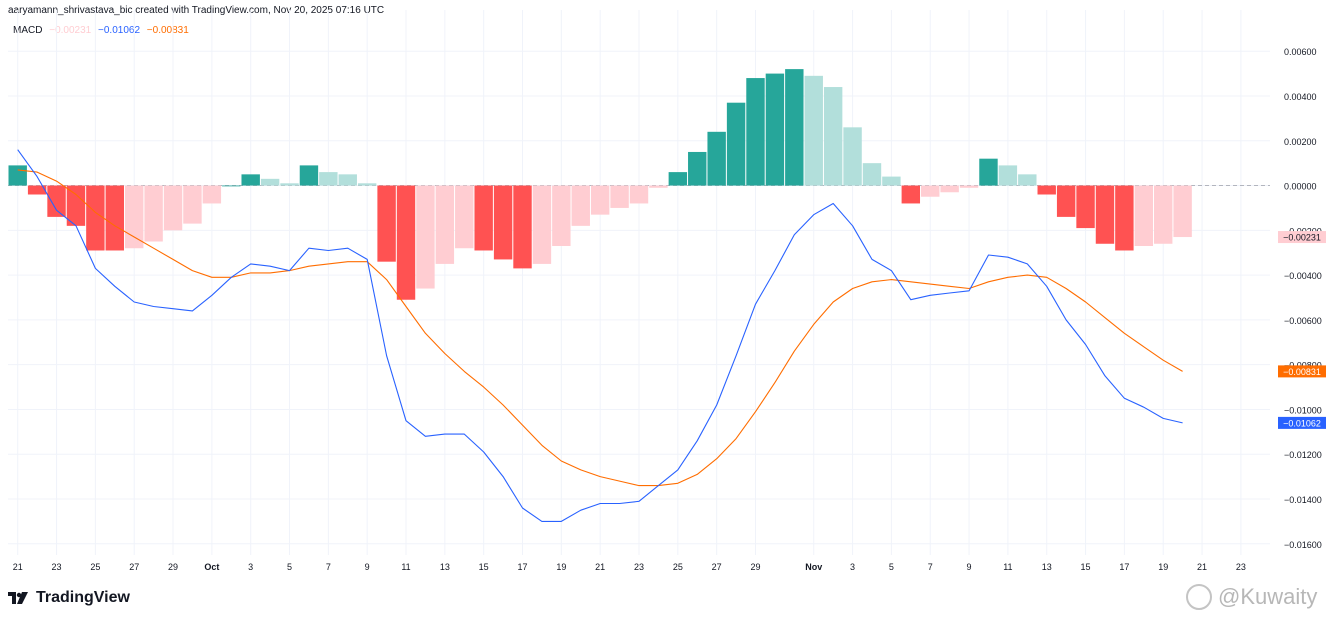  I want to click on y-tick-label: −0.00400, so click(1303, 276).